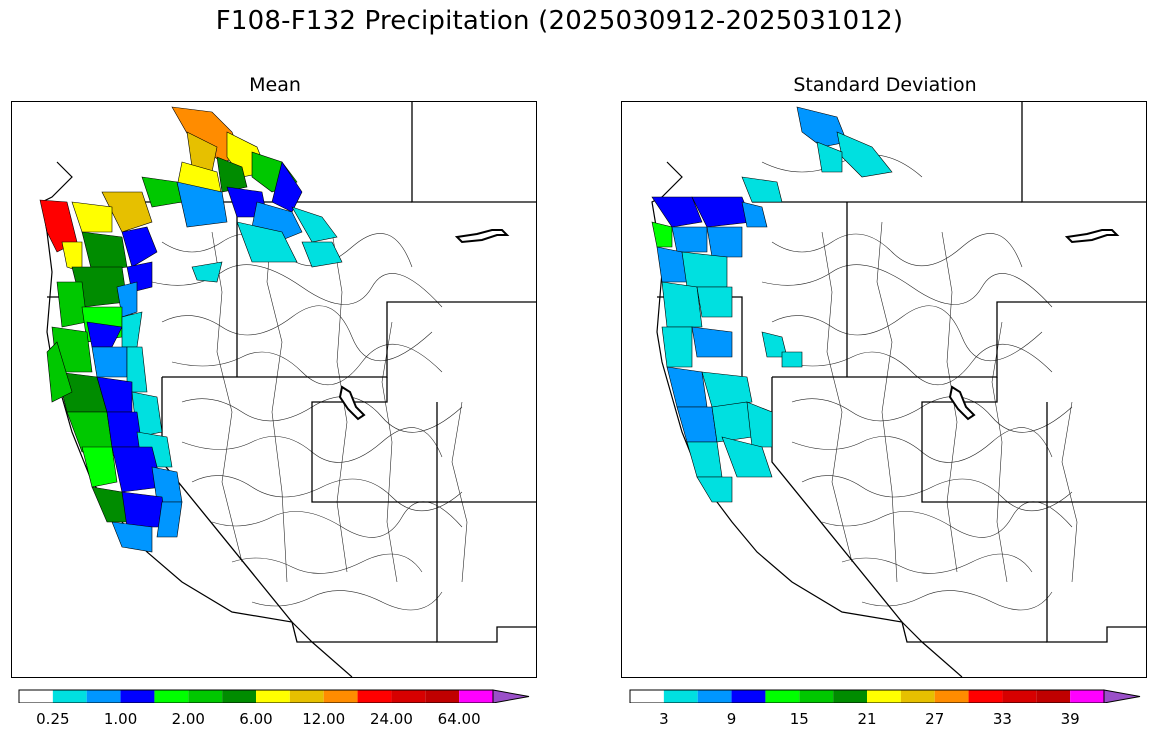 The height and width of the screenshot is (741, 1159). I want to click on stddev-panel-title: Standard Deviation, so click(885, 85).